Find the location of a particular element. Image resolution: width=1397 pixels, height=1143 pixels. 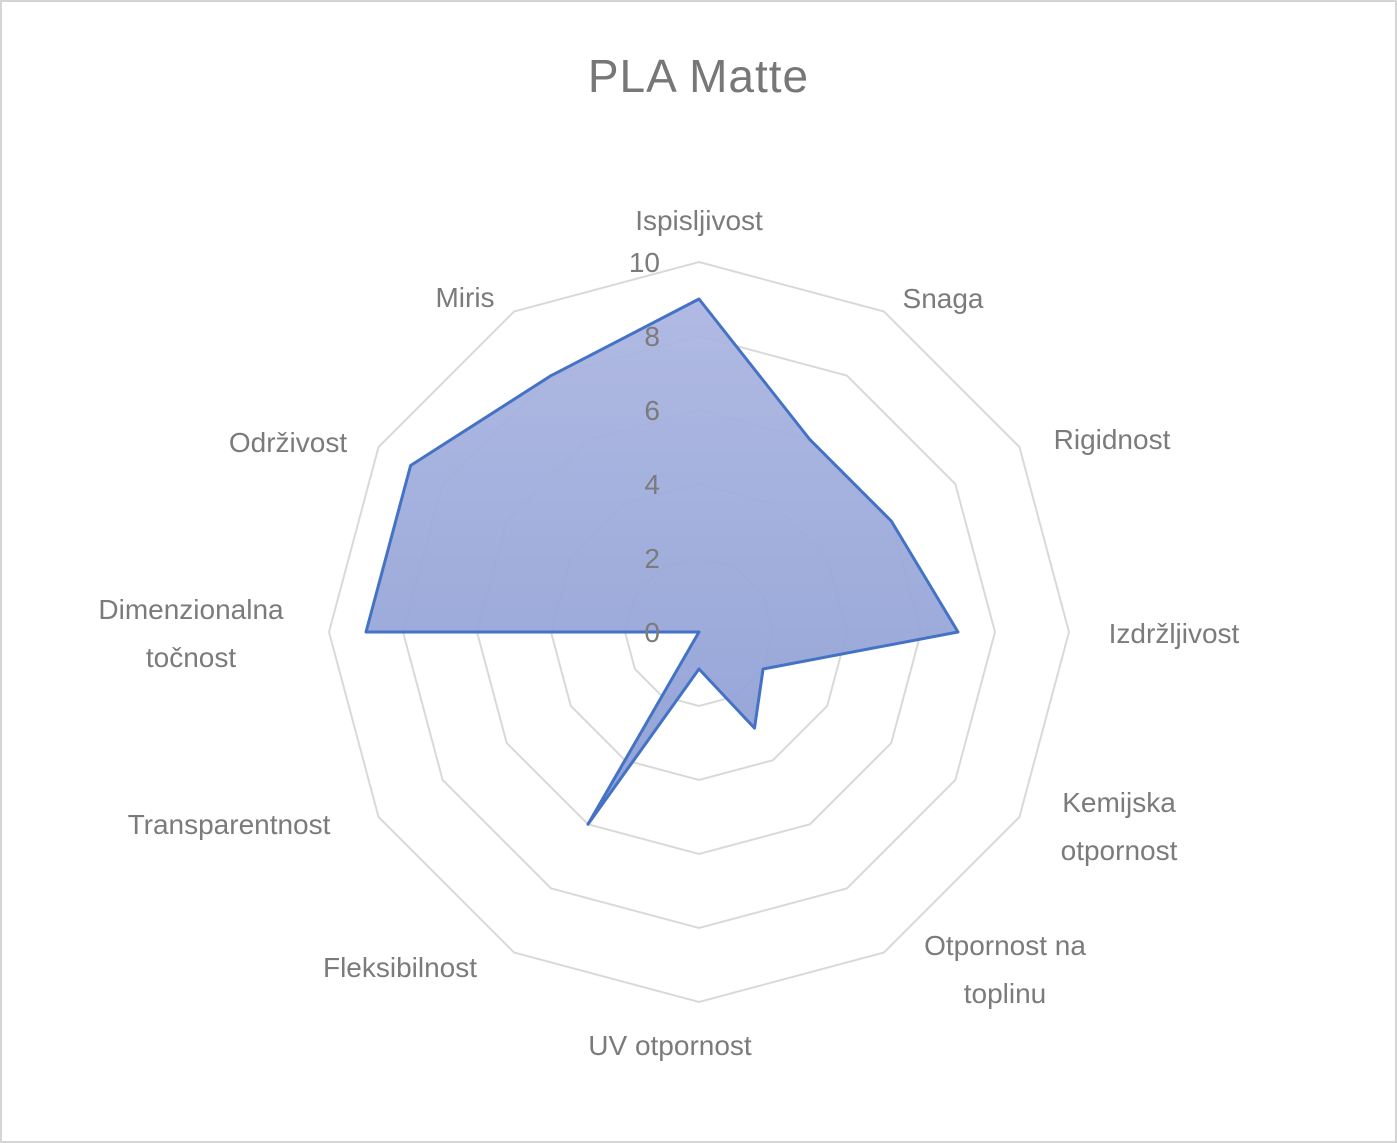

tick-label: 6 is located at coordinates (652, 410).